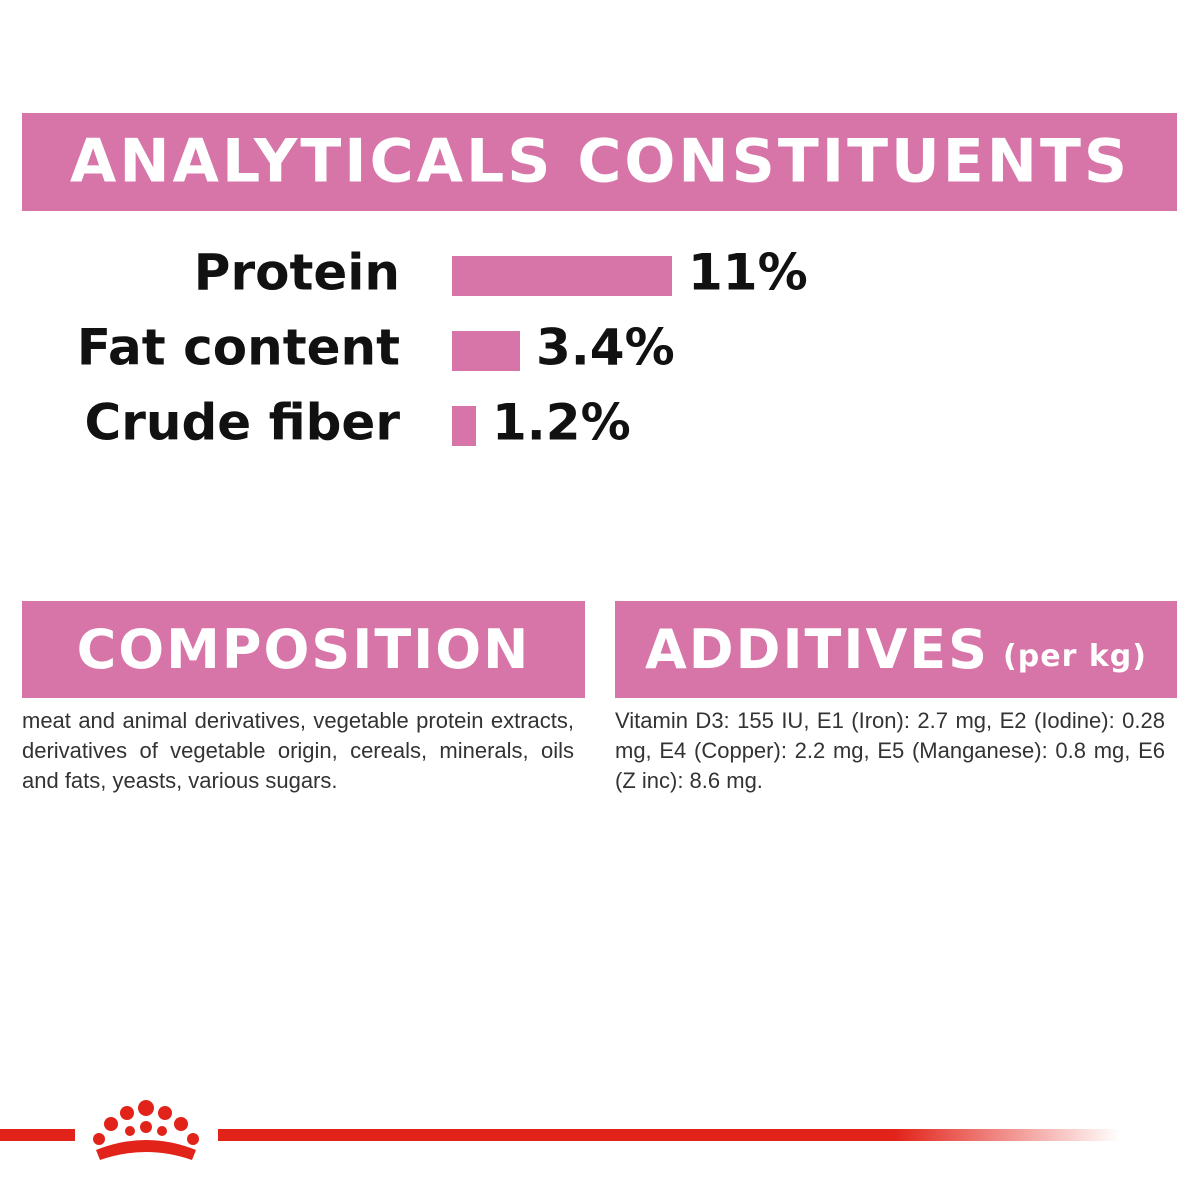  I want to click on logo, so click(146, 1130).